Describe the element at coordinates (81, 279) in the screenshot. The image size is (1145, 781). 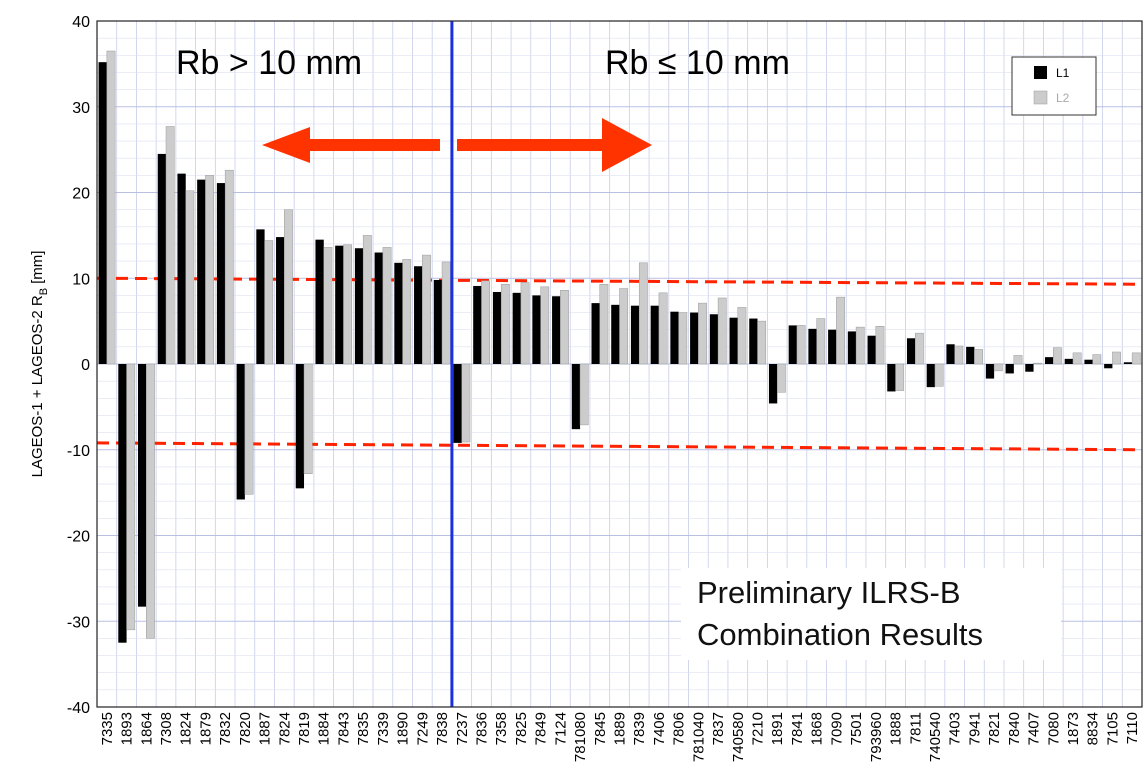
I see `y-tick-label: 10` at that location.